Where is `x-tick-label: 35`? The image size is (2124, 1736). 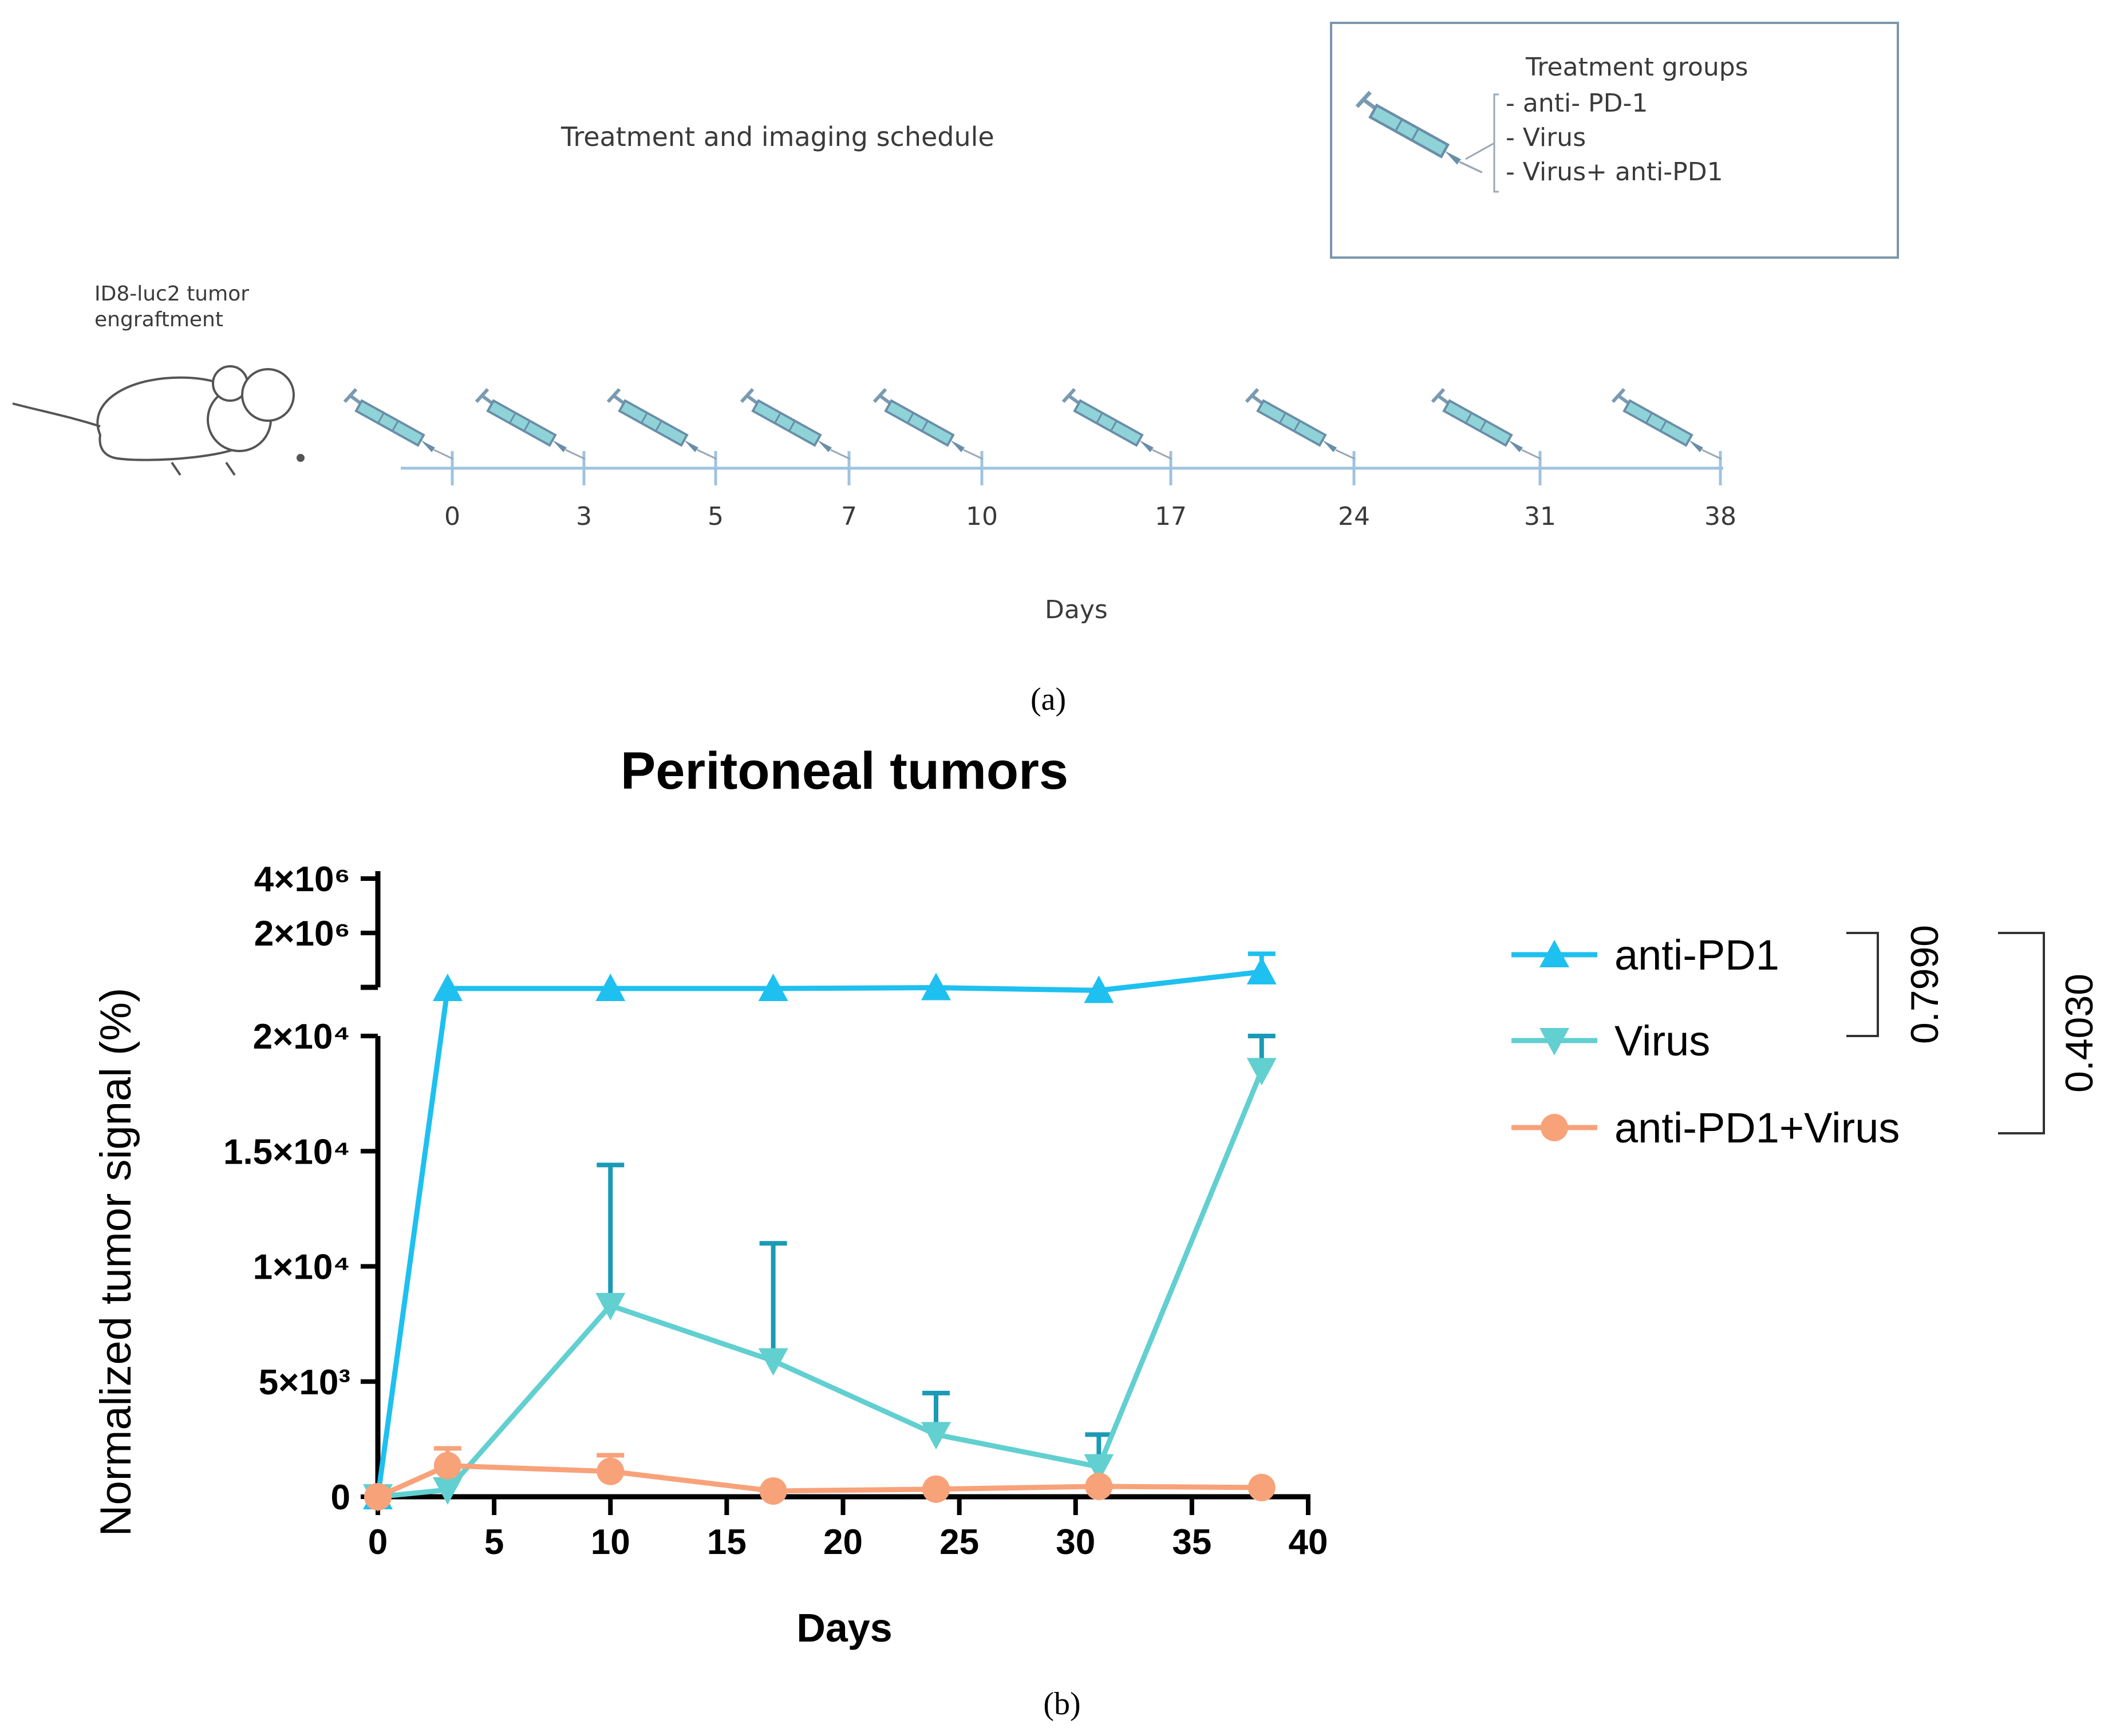 x-tick-label: 35 is located at coordinates (1191, 1542).